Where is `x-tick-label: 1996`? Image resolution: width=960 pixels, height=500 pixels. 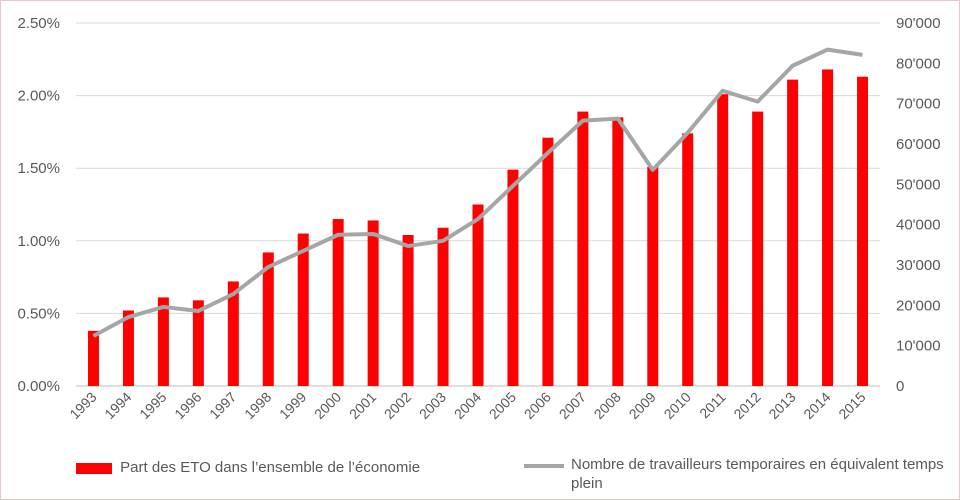 x-tick-label: 1996 is located at coordinates (187, 405).